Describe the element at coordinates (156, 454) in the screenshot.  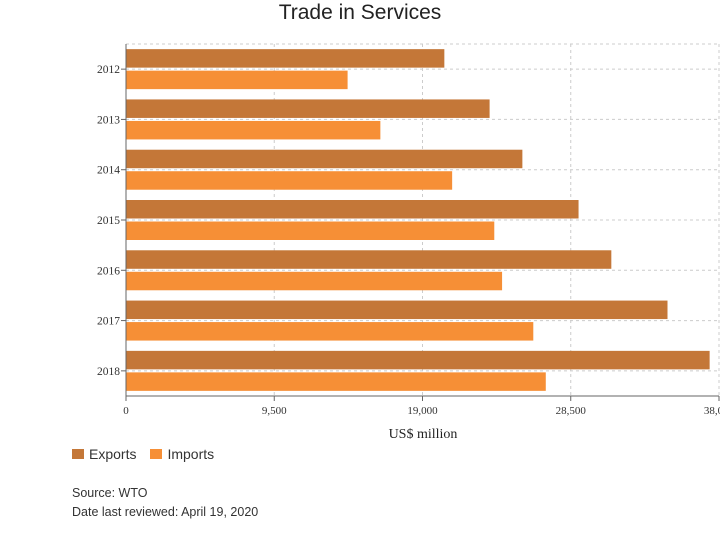
I see `legend-swatch-imports` at that location.